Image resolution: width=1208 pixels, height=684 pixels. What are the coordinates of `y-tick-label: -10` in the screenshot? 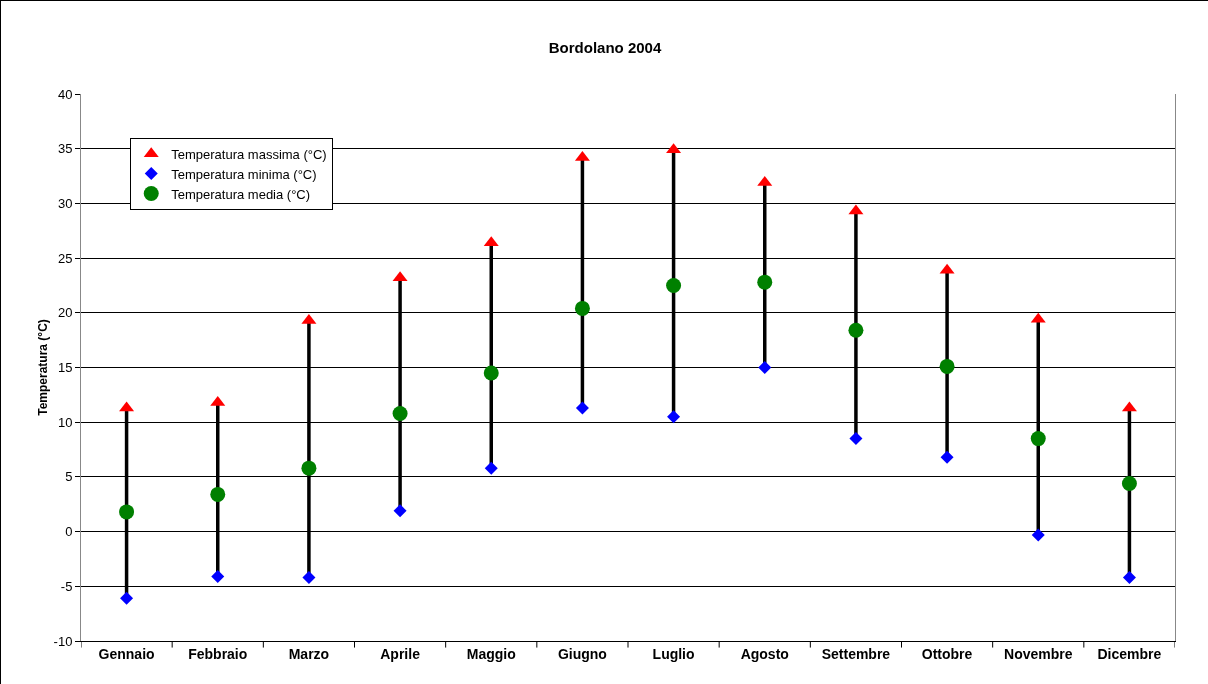 It's located at (63, 641).